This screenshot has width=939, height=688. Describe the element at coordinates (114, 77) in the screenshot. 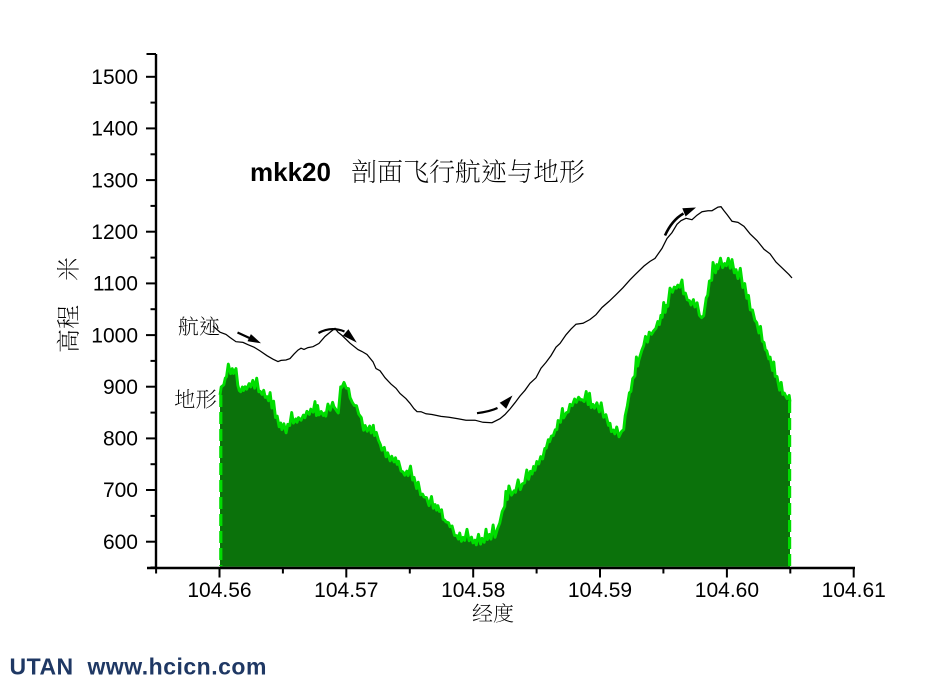

I see `svg-text: 1500` at that location.